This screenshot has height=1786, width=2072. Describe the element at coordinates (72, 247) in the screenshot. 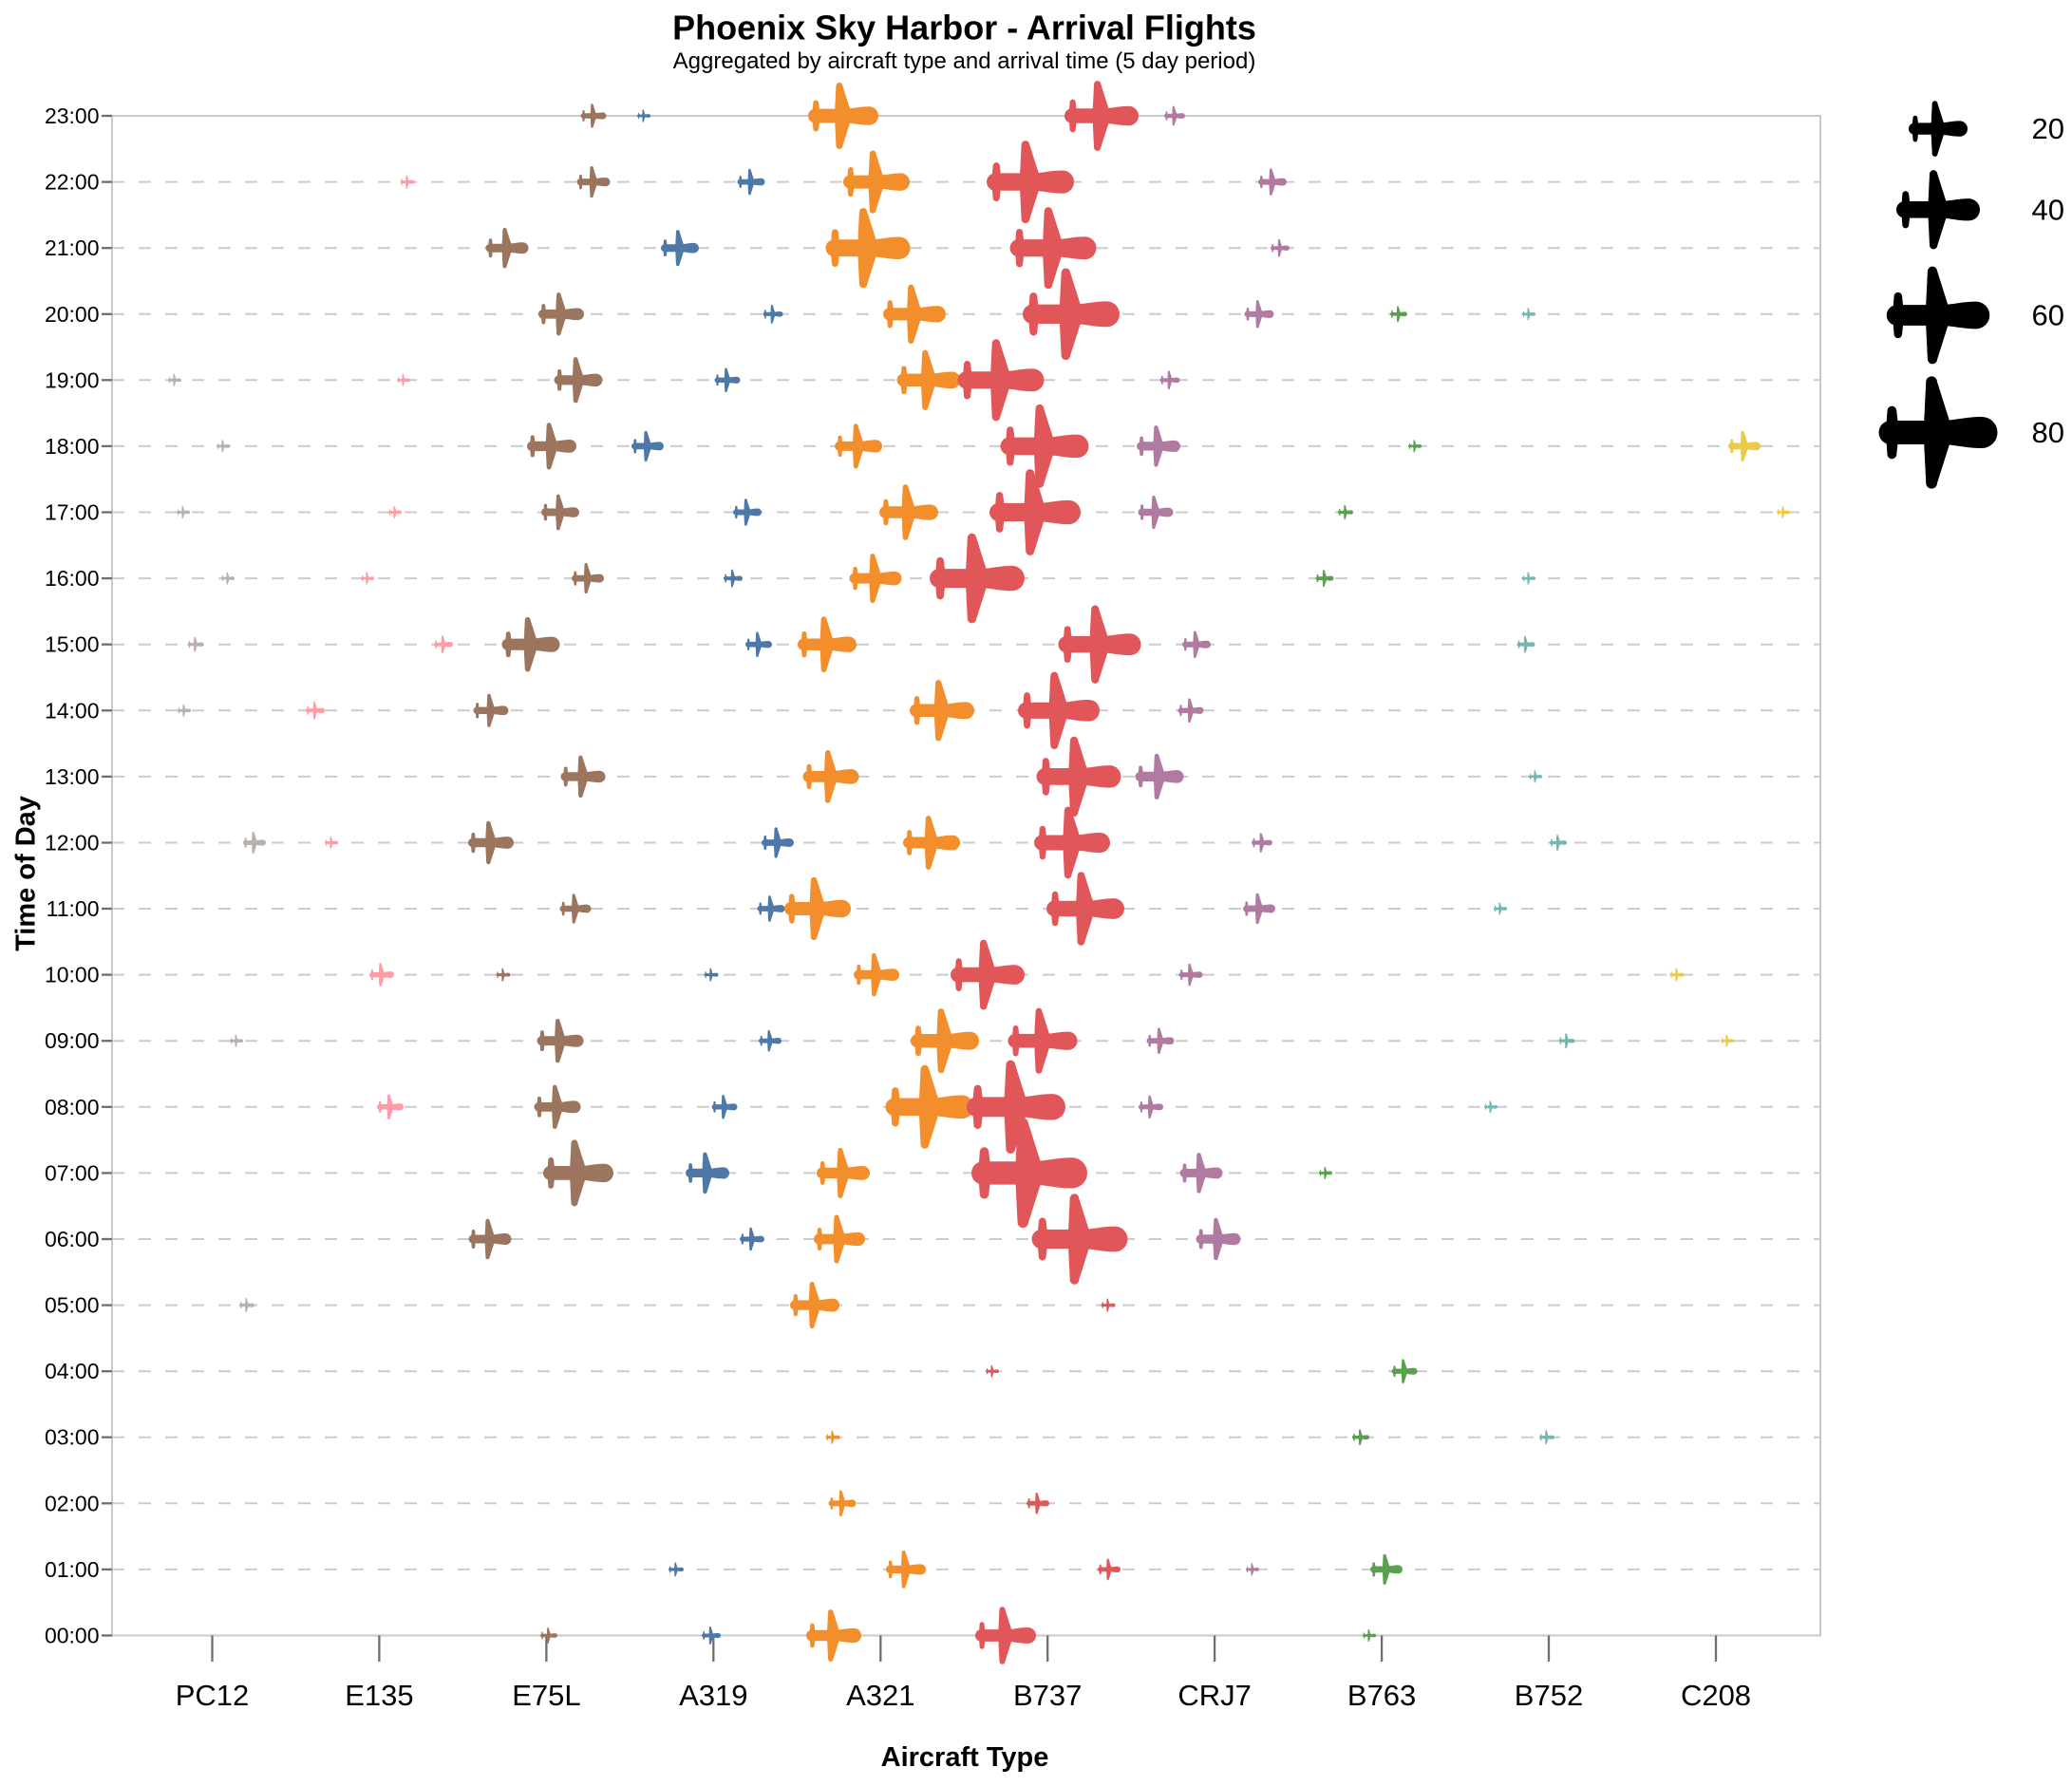

I see `svg-text: 21:00` at that location.